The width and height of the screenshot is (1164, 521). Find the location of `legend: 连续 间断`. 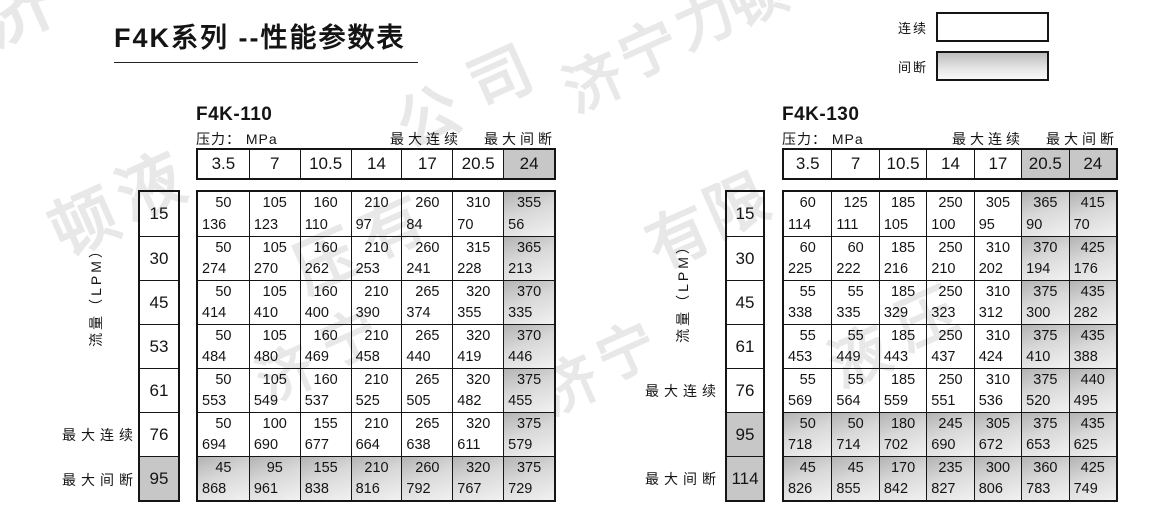

legend: 连续 间断 is located at coordinates (971, 51).